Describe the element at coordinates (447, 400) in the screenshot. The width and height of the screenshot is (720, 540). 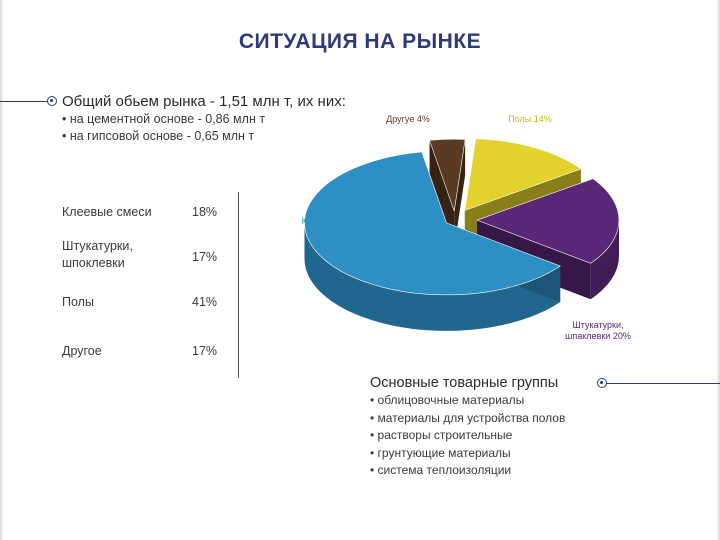
I see `groups-item: • облицовочные материалы` at that location.